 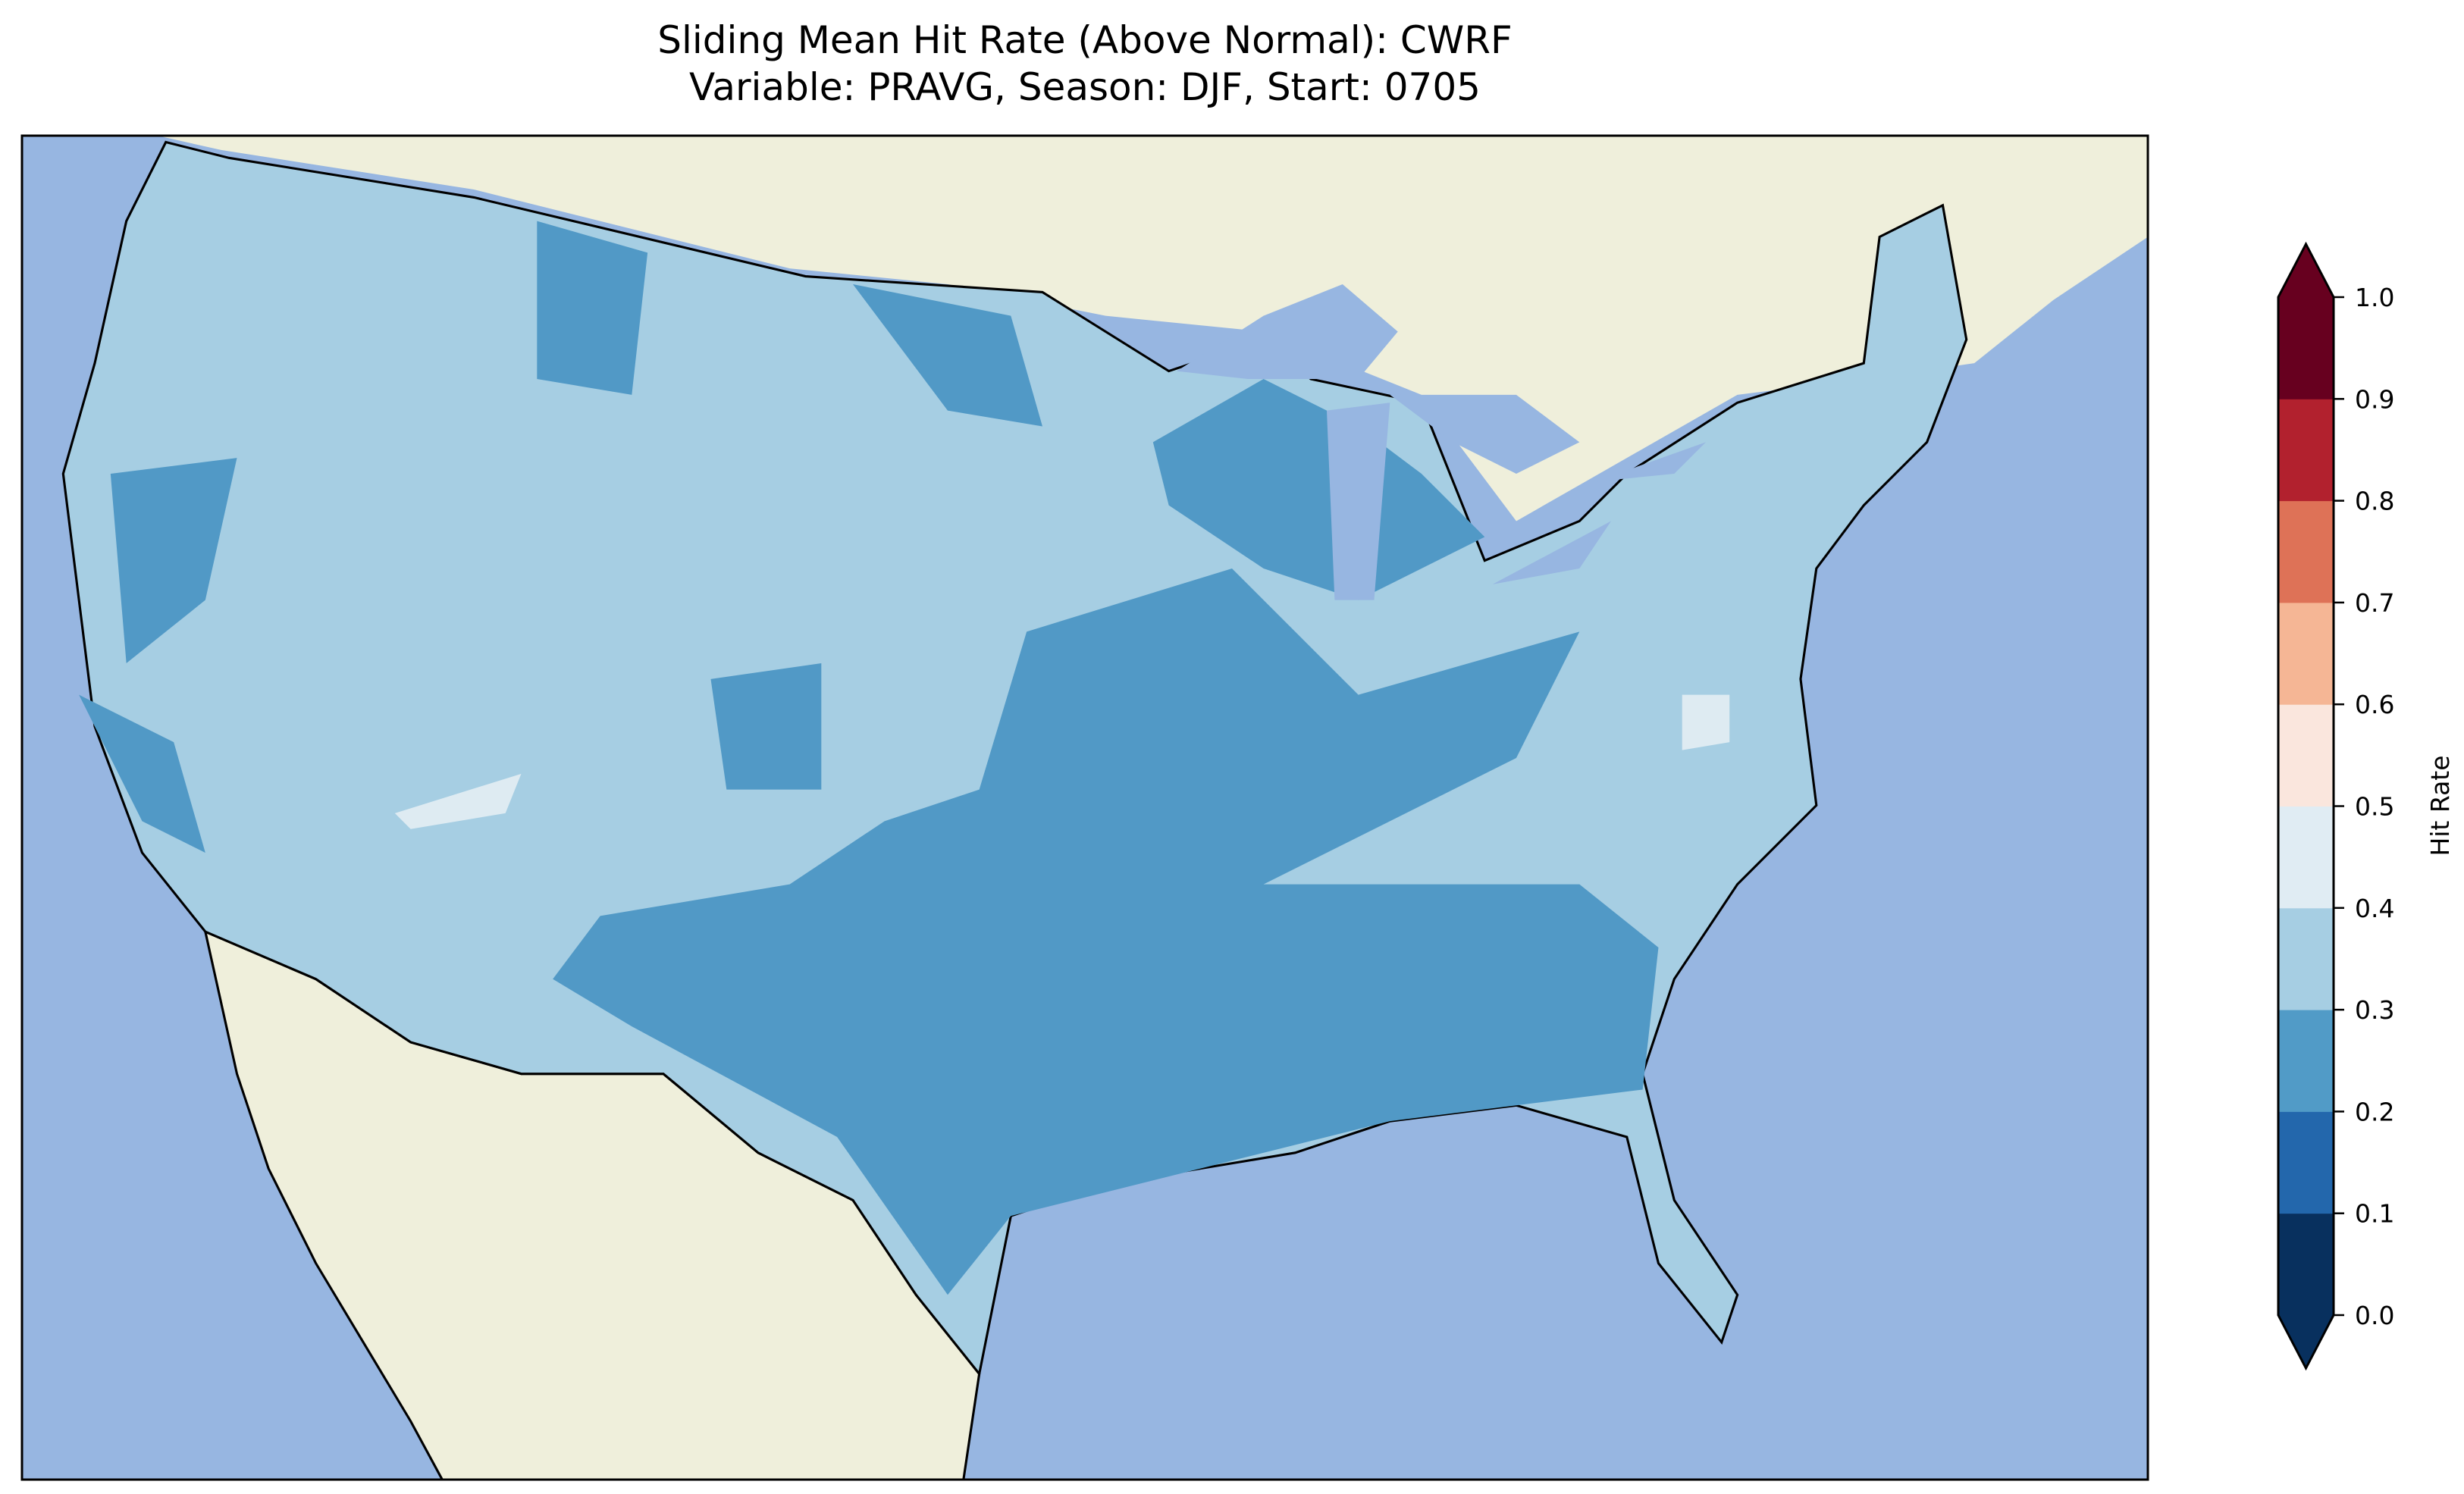 What do you see at coordinates (2374, 1111) in the screenshot?
I see `colorbar-tick-label: 0.2` at bounding box center [2374, 1111].